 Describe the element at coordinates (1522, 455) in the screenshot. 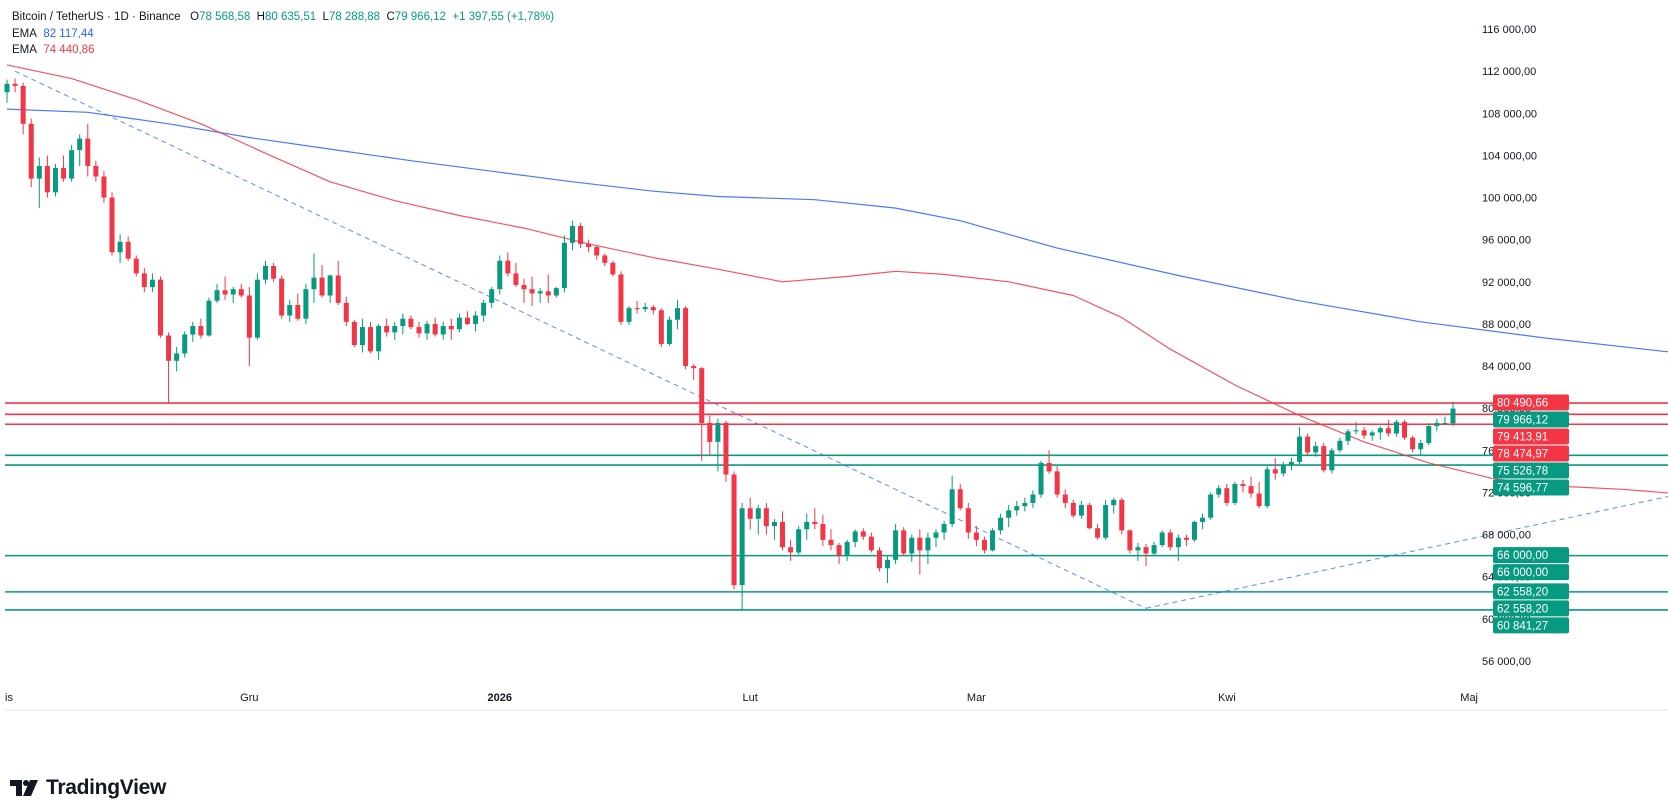

I see `price-label-text: 78 474,97` at that location.